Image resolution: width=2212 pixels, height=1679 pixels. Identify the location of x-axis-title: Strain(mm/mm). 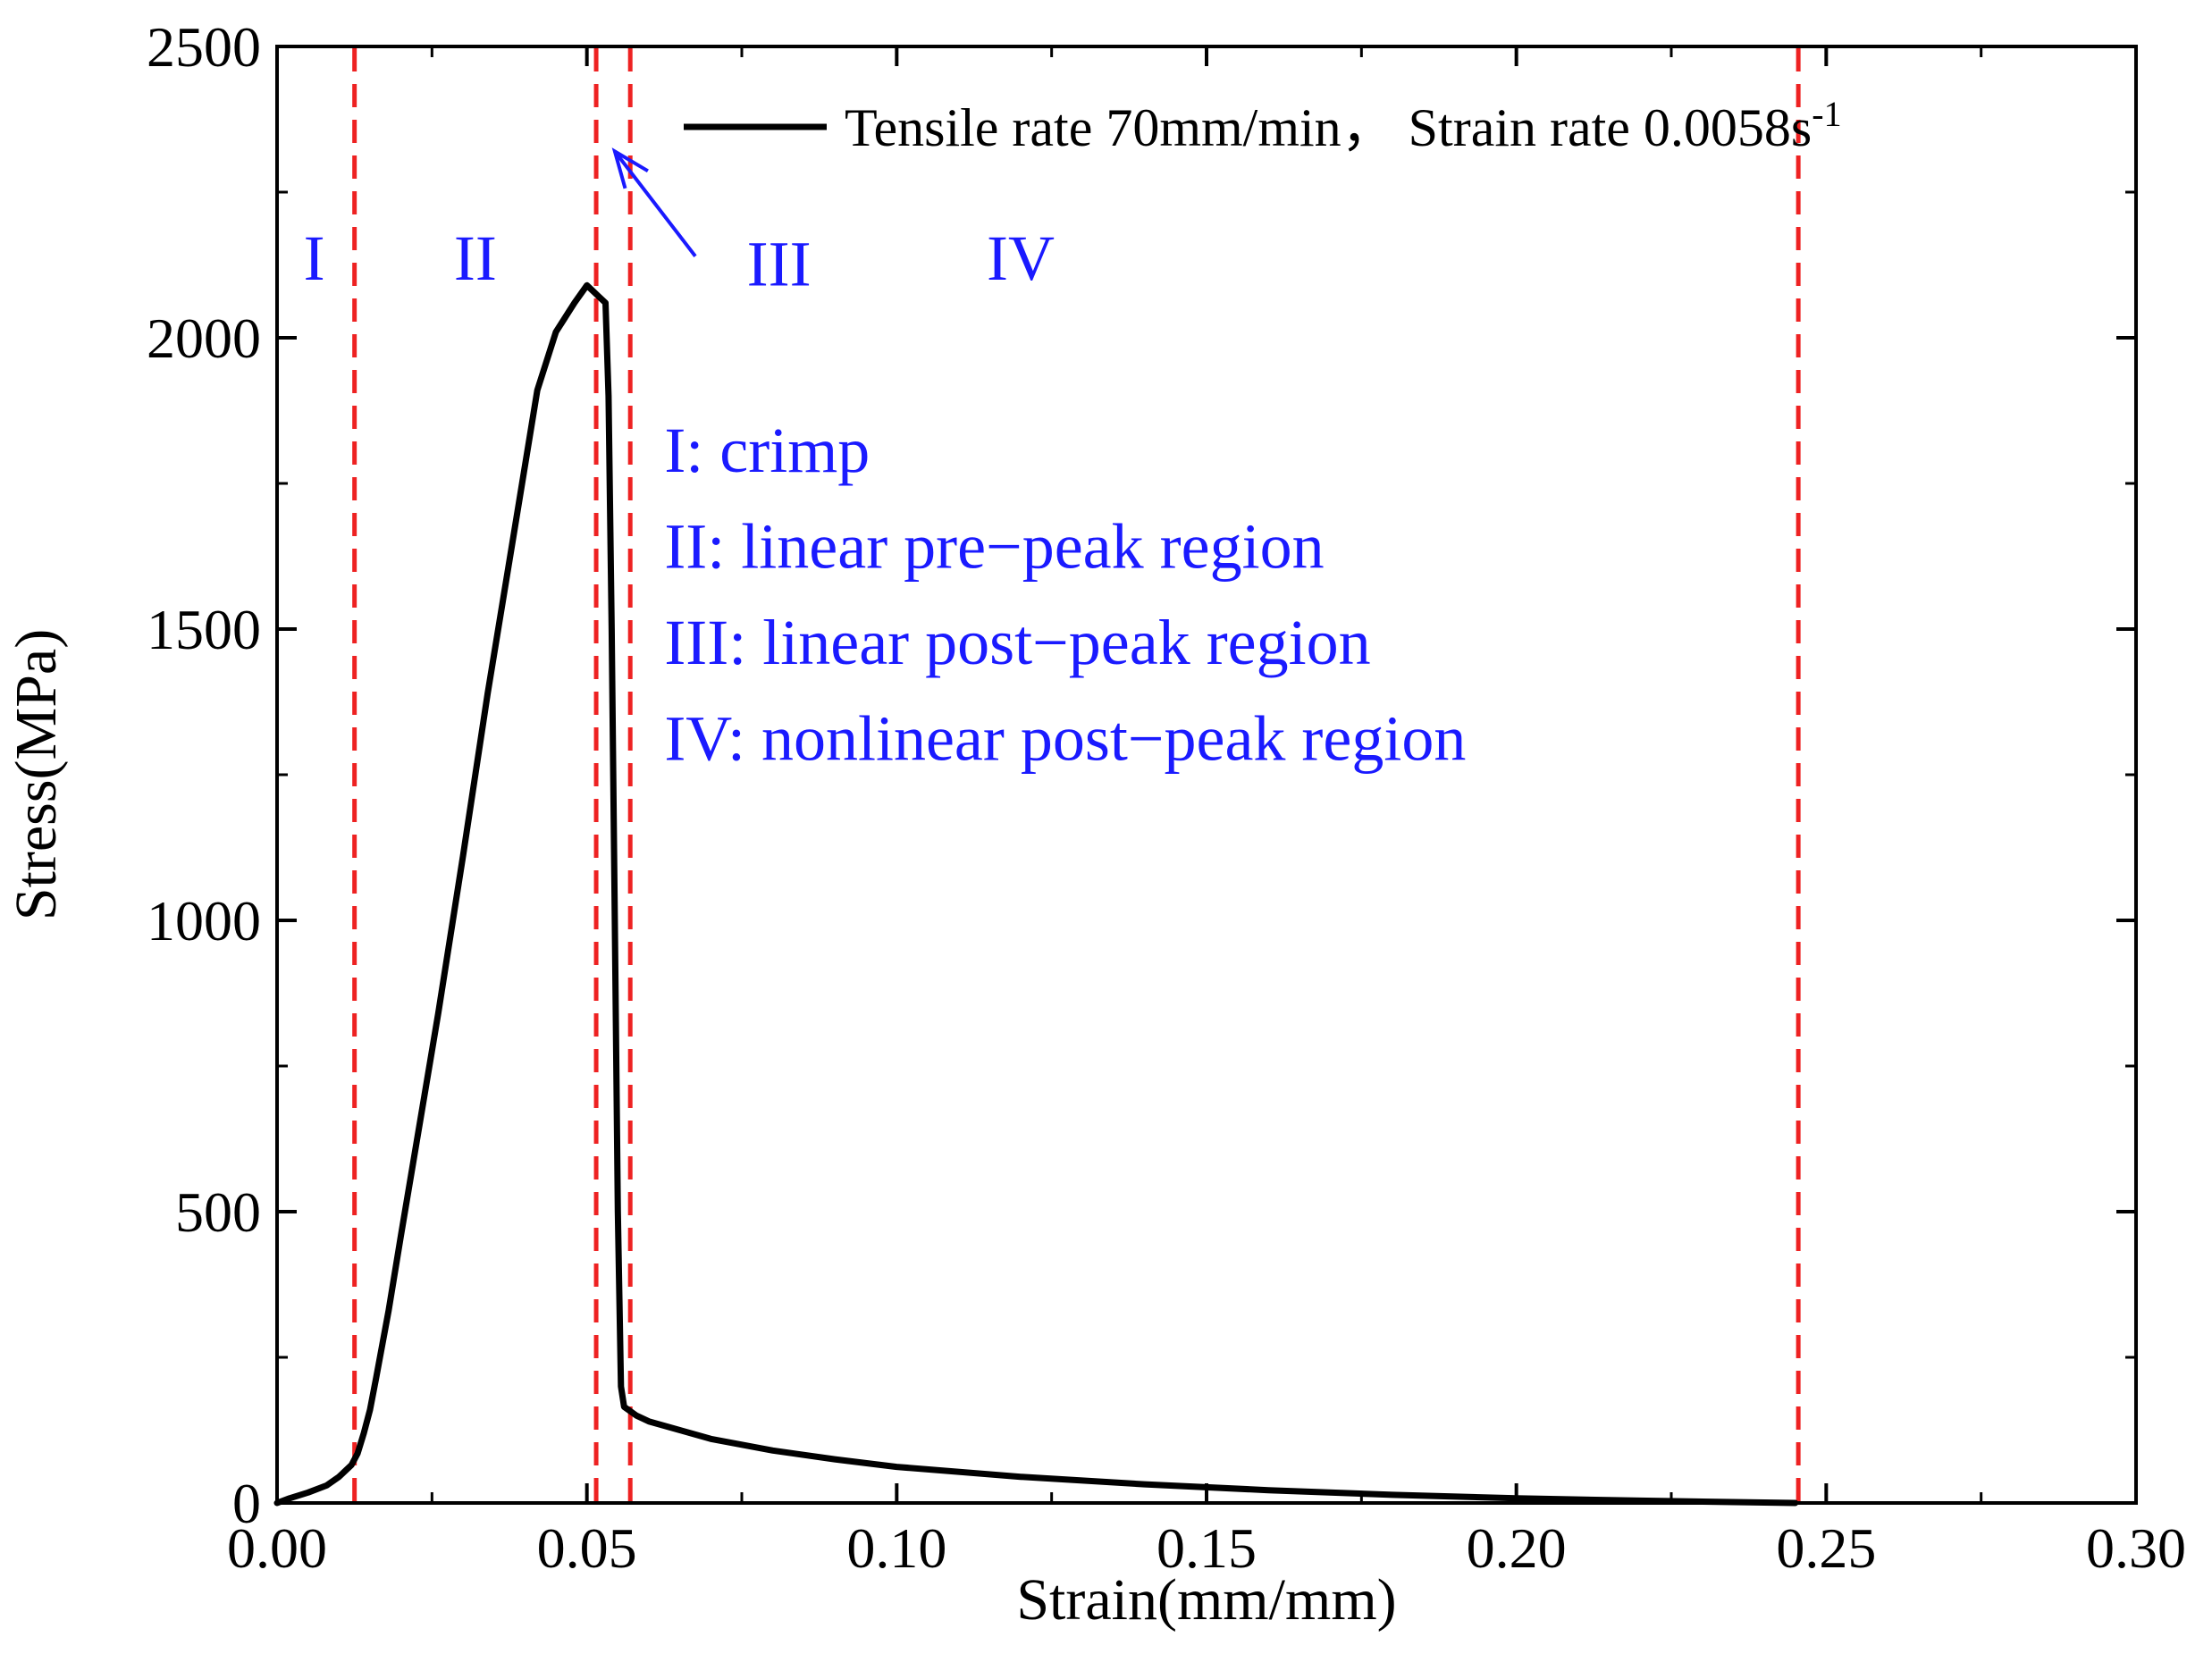
(1206, 1600).